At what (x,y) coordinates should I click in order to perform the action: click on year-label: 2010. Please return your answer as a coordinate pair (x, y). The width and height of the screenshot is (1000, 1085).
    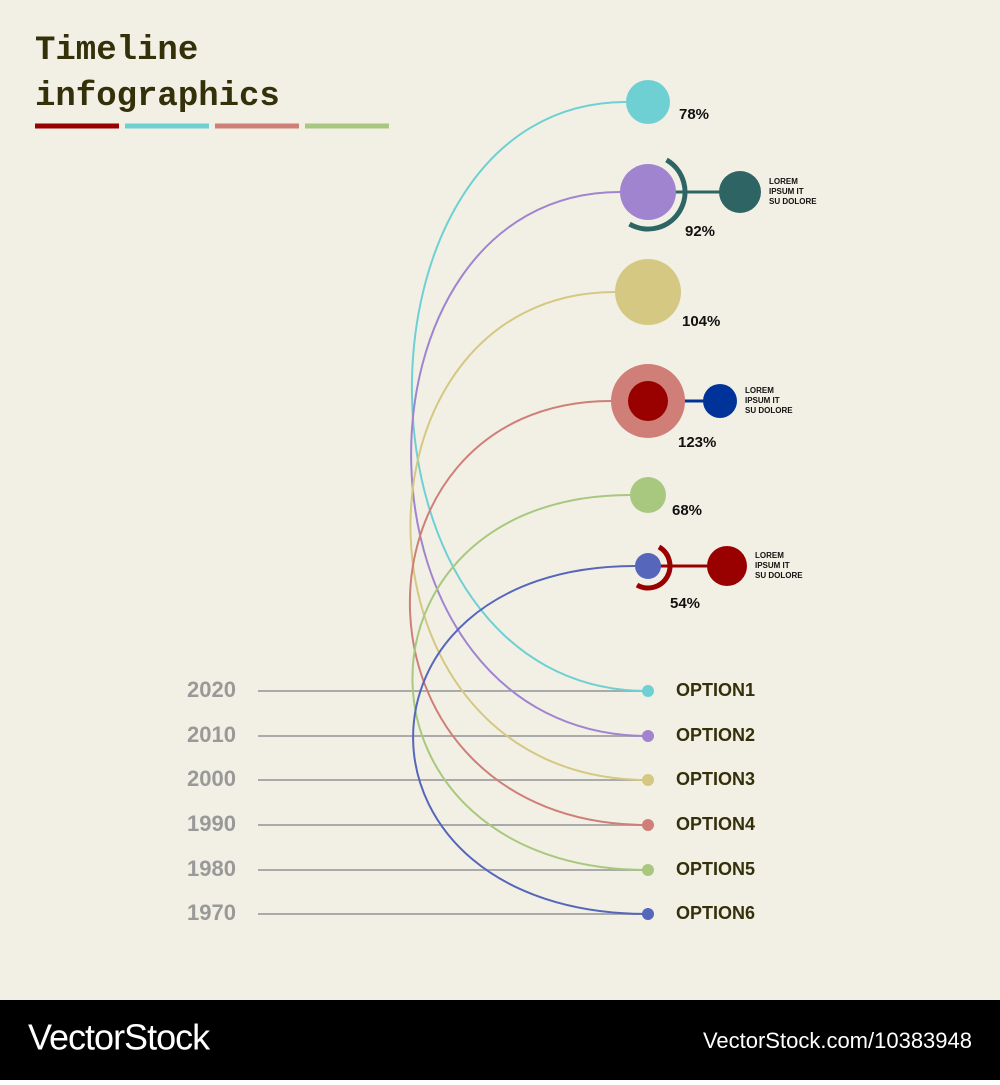
    Looking at the image, I should click on (211, 734).